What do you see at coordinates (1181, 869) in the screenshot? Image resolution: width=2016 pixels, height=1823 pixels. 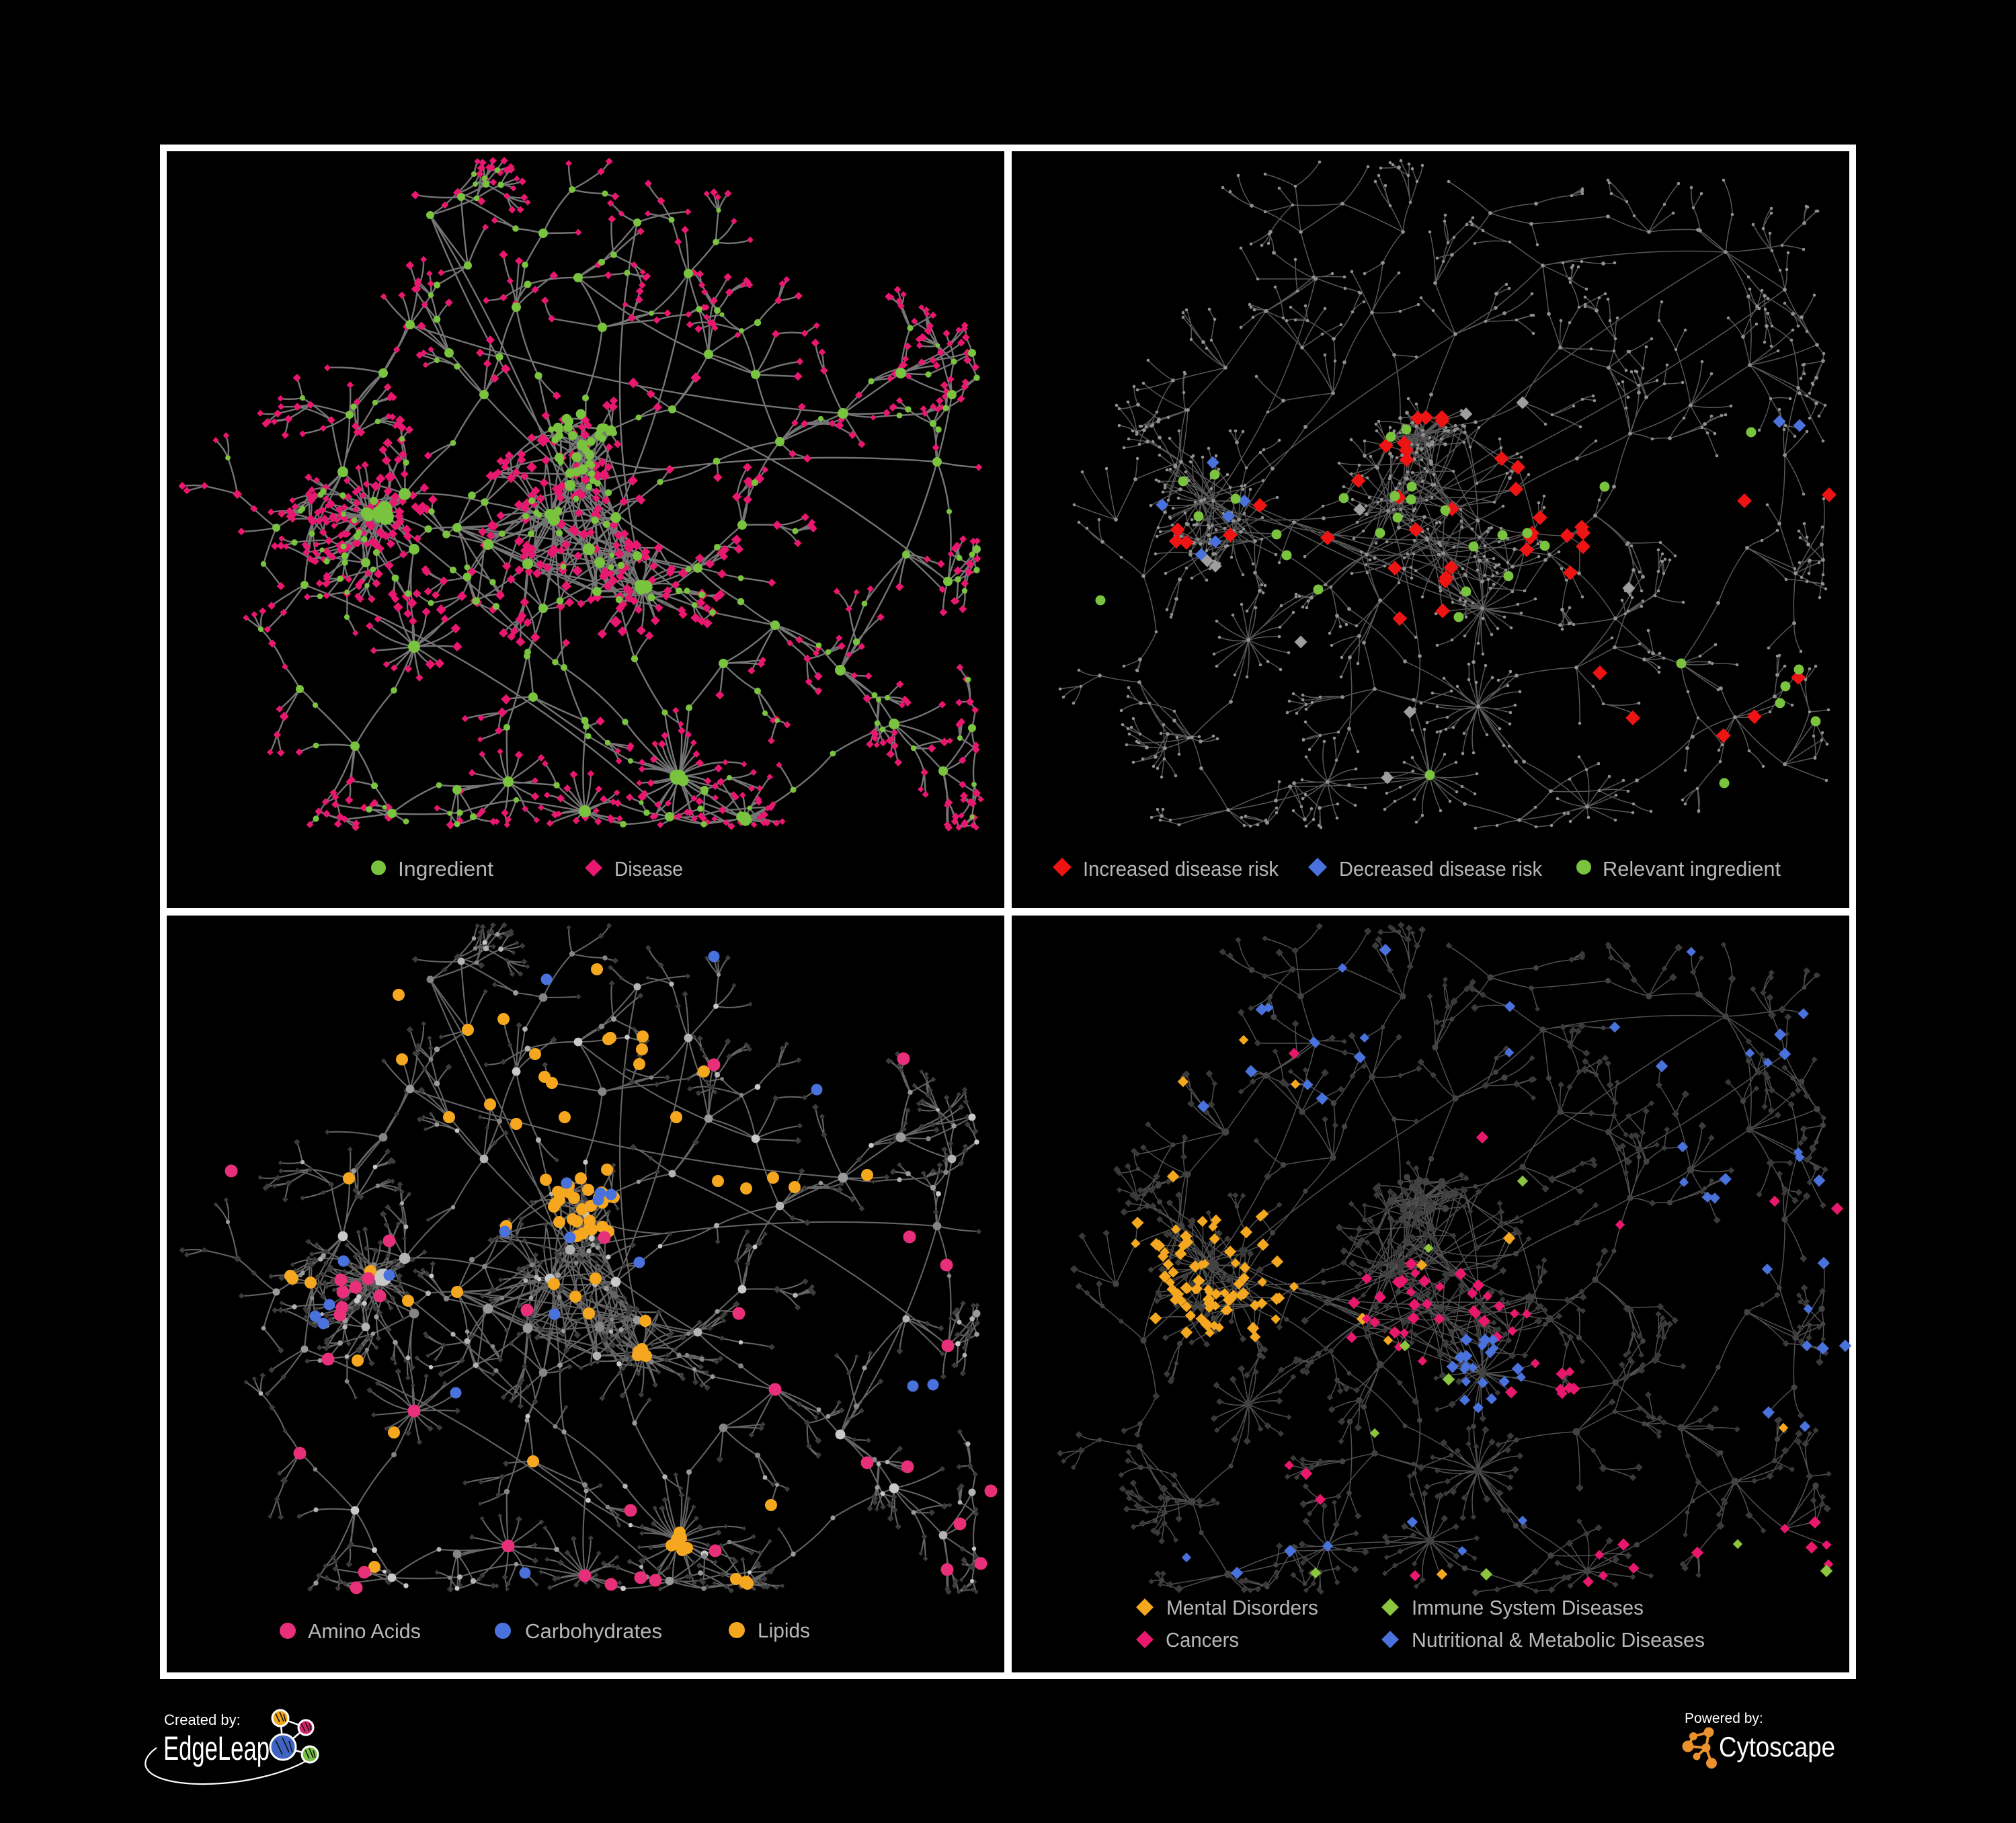 I see `svg-text: Increased disease risk` at bounding box center [1181, 869].